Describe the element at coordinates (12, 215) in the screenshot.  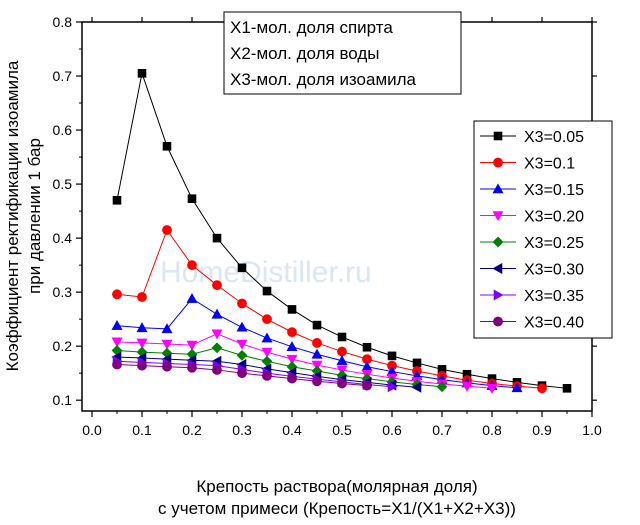
I see `y-axis-title-line-1: Коэффициент ректификации изоамила` at that location.